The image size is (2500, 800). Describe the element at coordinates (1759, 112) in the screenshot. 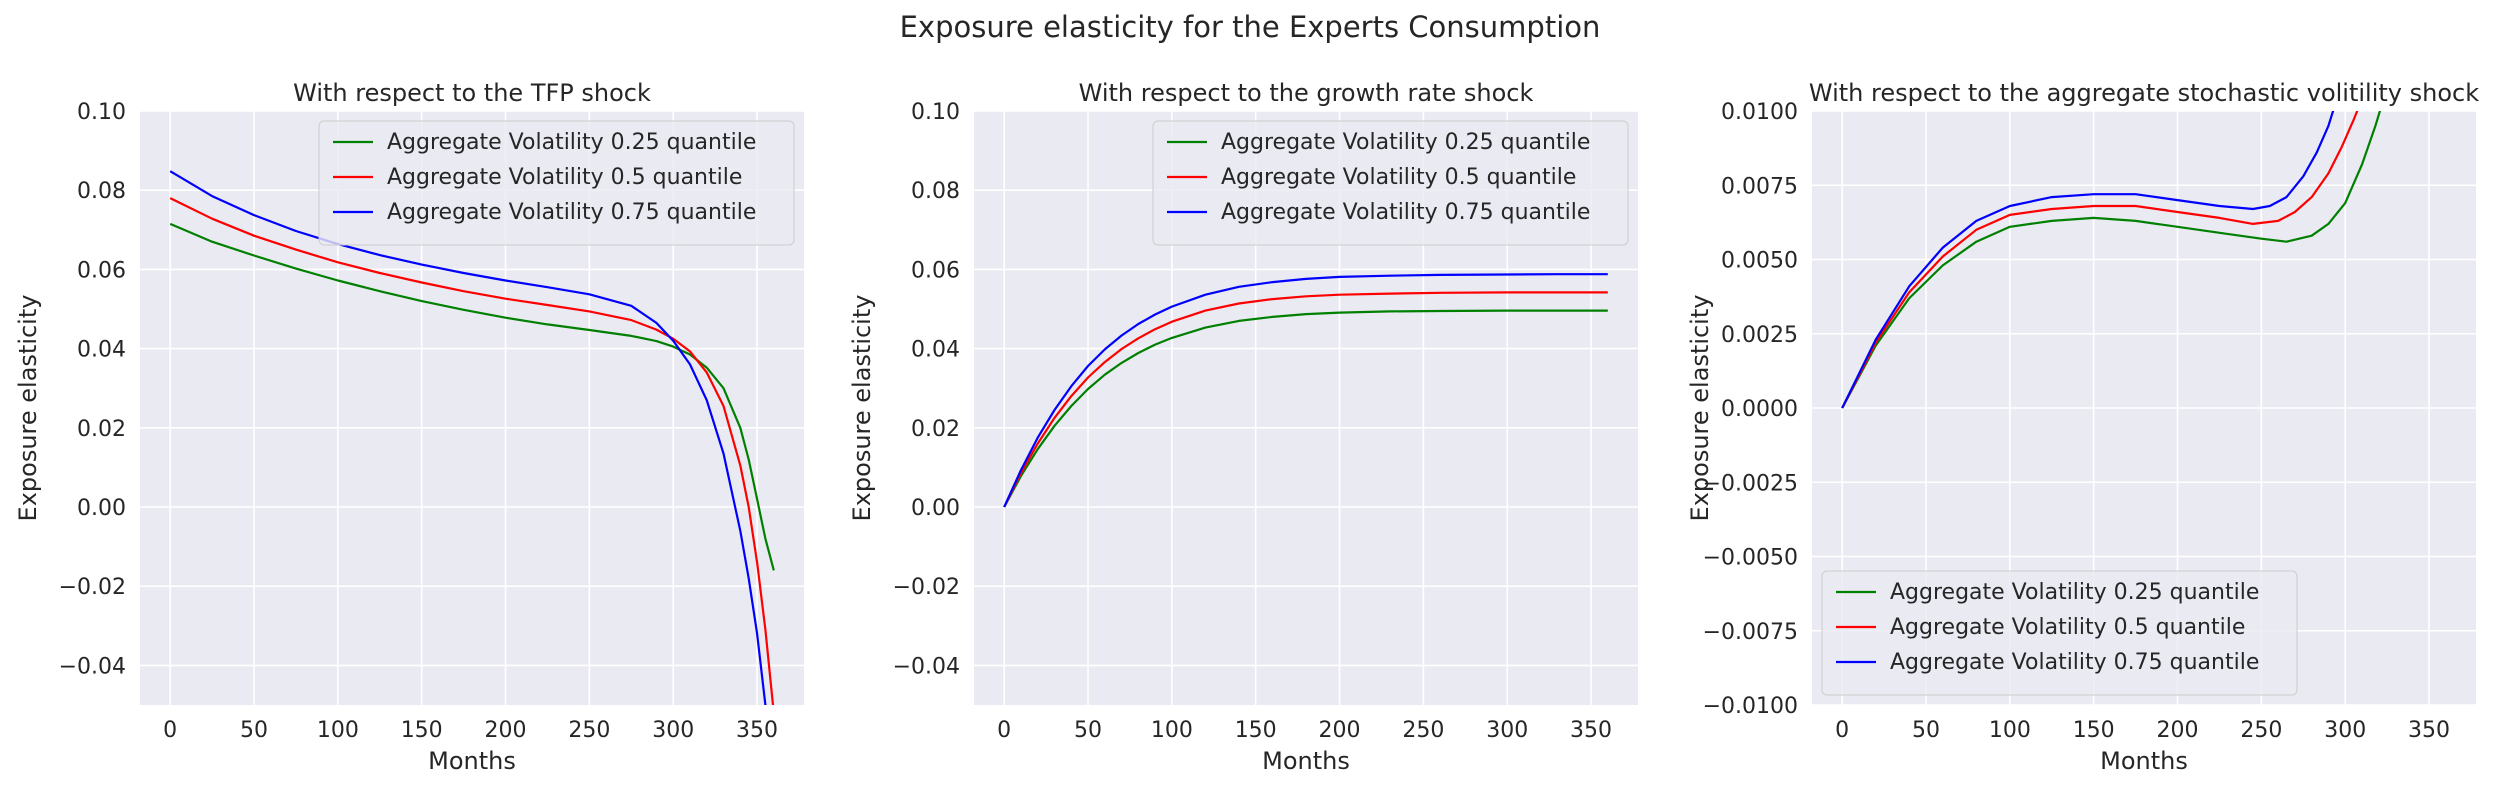

I see `y-tick-label: 0.0100` at that location.